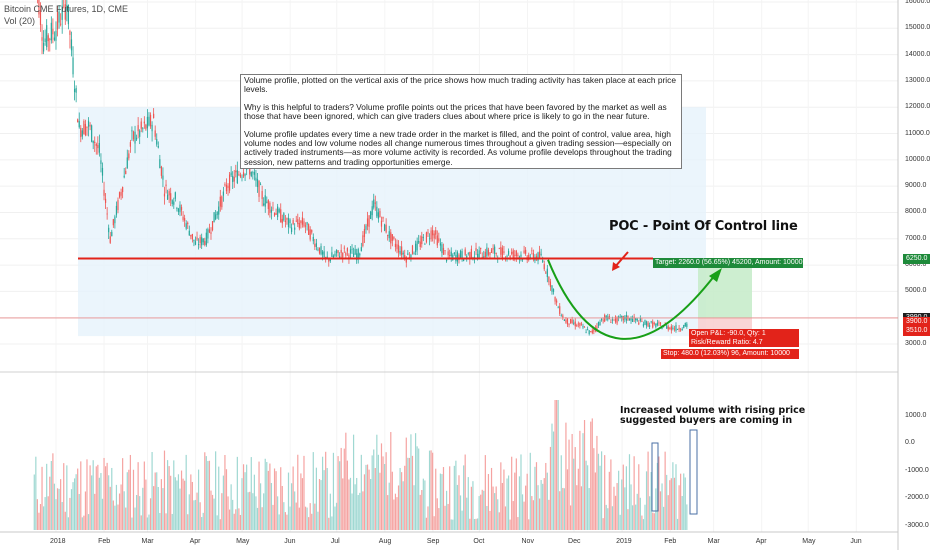 This screenshot has width=932, height=550. What do you see at coordinates (916, 343) in the screenshot?
I see `price-tick-label: 3000.0` at bounding box center [916, 343].